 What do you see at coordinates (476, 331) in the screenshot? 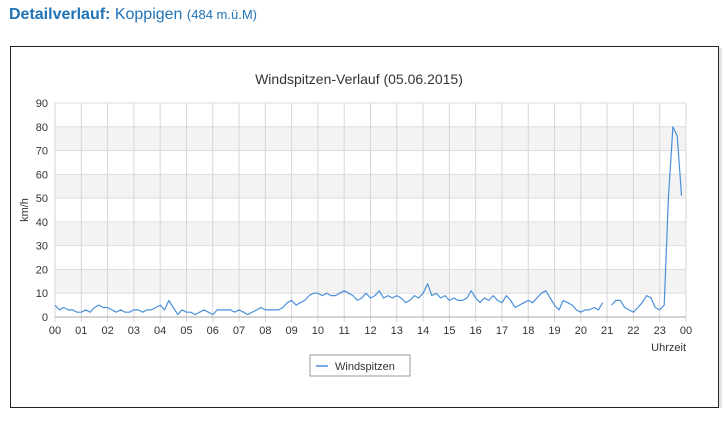
I see `x-tick-label: 16` at bounding box center [476, 331].